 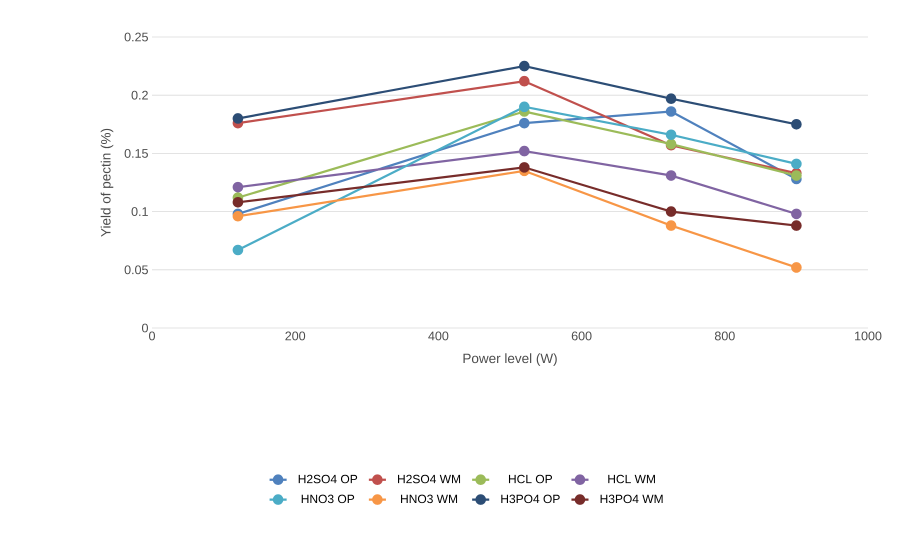 What do you see at coordinates (438, 336) in the screenshot?
I see `x-tick-label: 400` at bounding box center [438, 336].